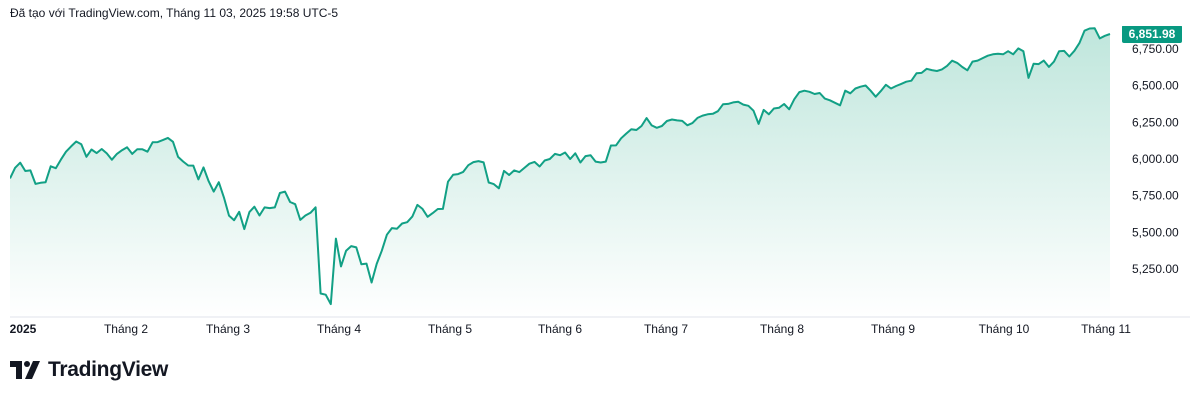  Describe the element at coordinates (339, 329) in the screenshot. I see `x-tick-label: Tháng 4` at that location.